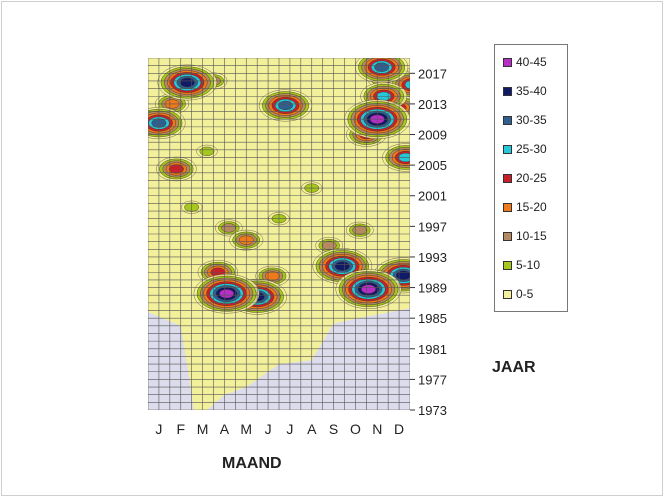  Describe the element at coordinates (531, 62) in the screenshot. I see `legend-label: 40-45` at that location.